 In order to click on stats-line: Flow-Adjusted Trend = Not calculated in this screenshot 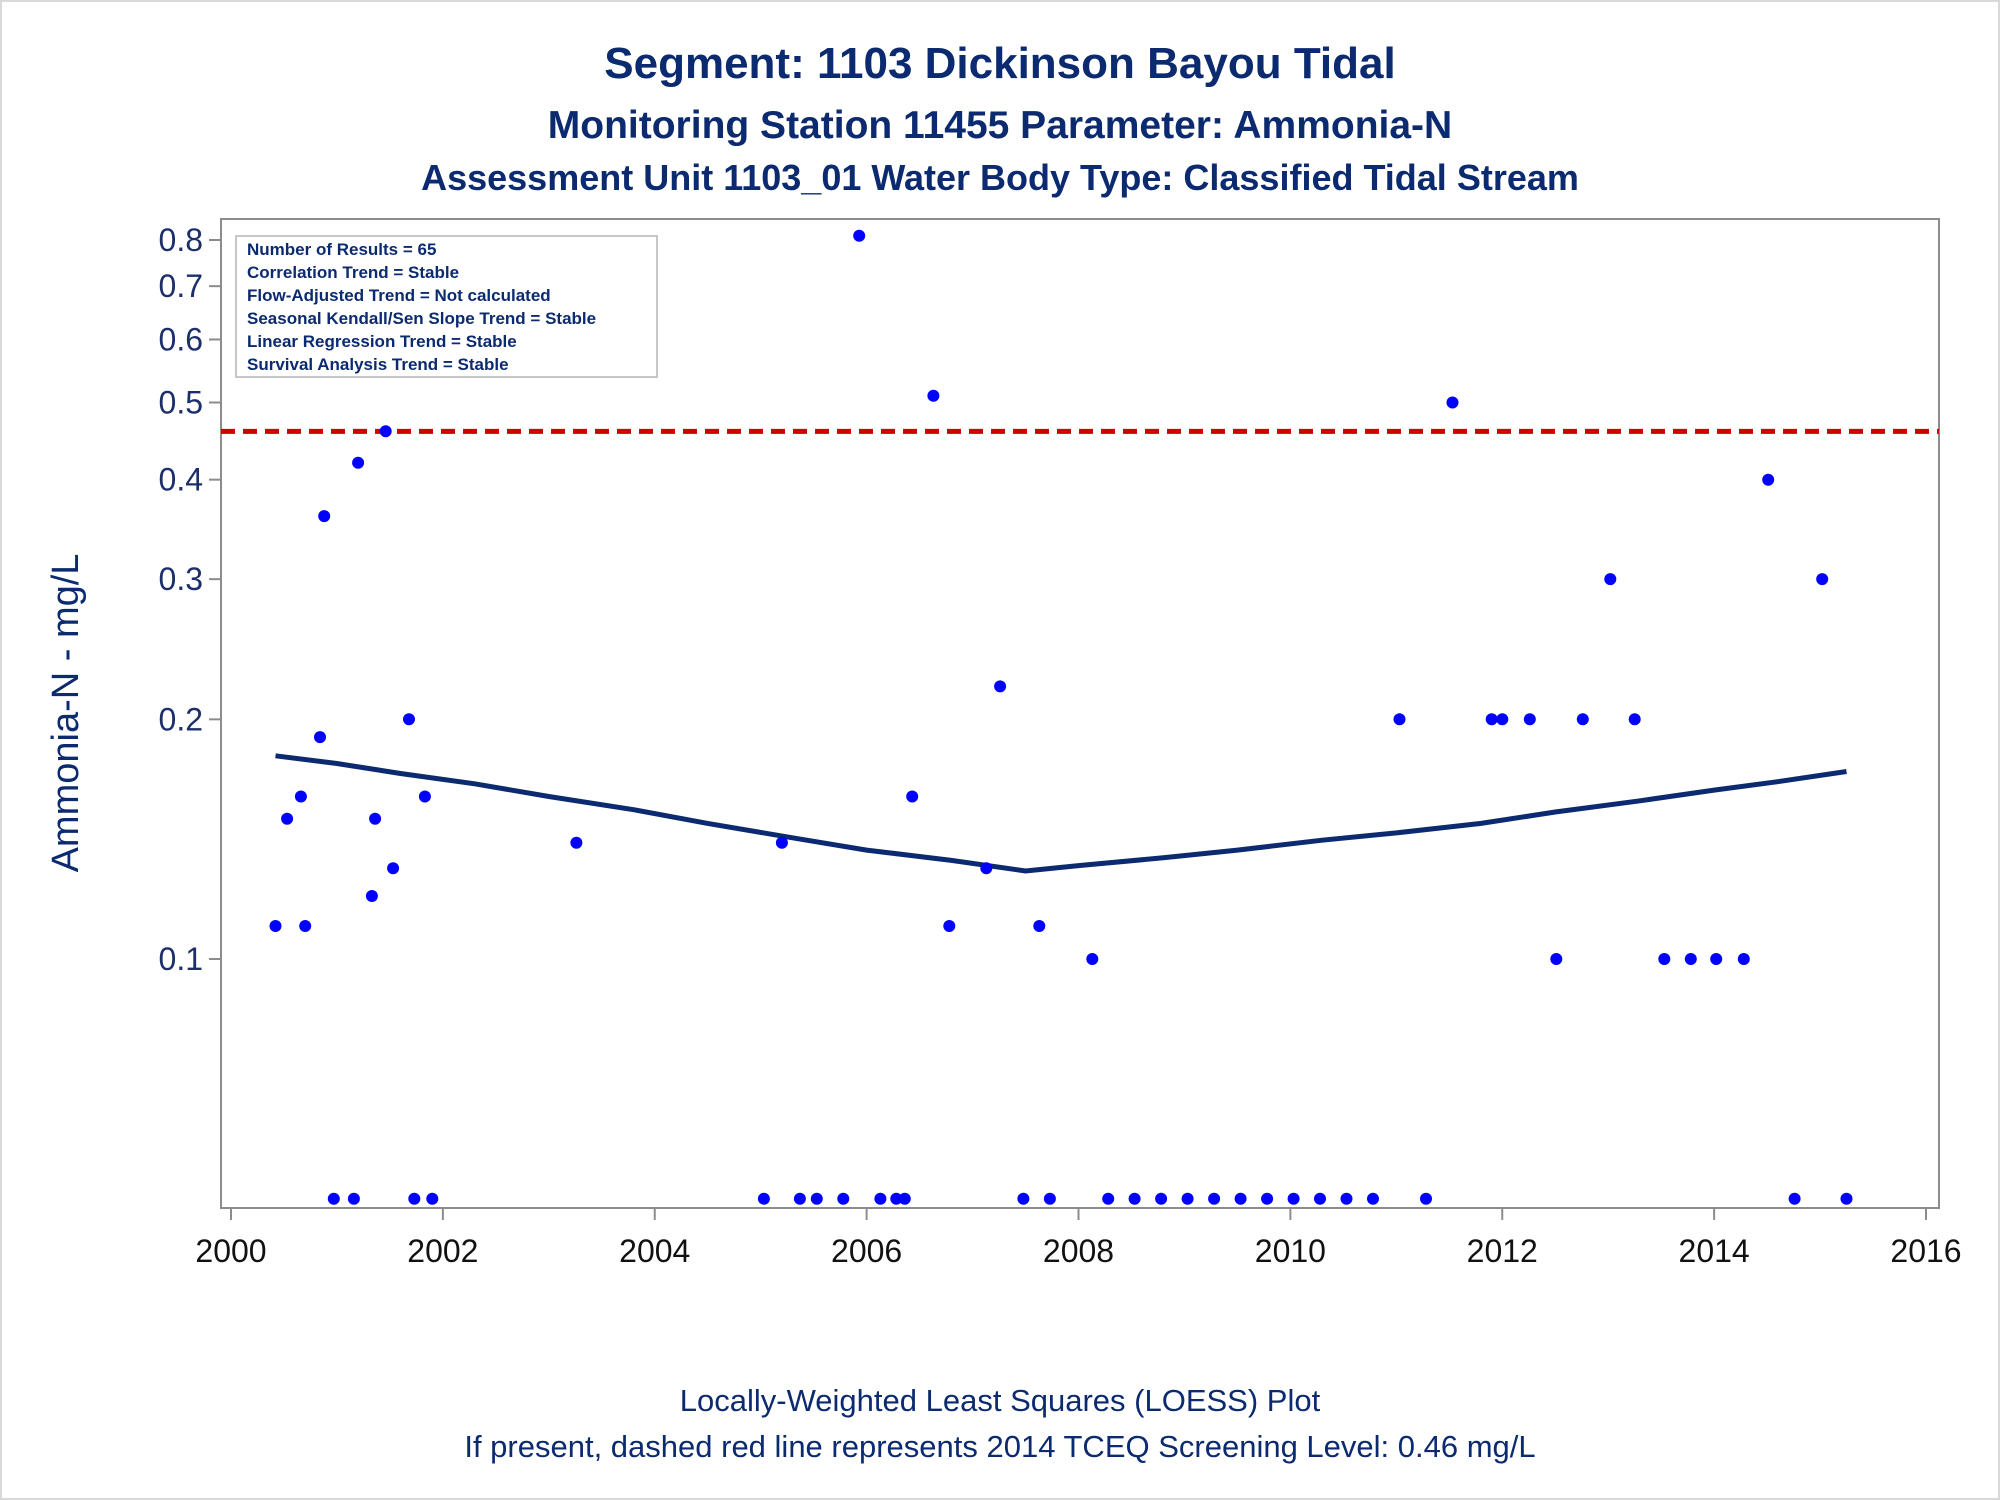, I will do `click(399, 295)`.